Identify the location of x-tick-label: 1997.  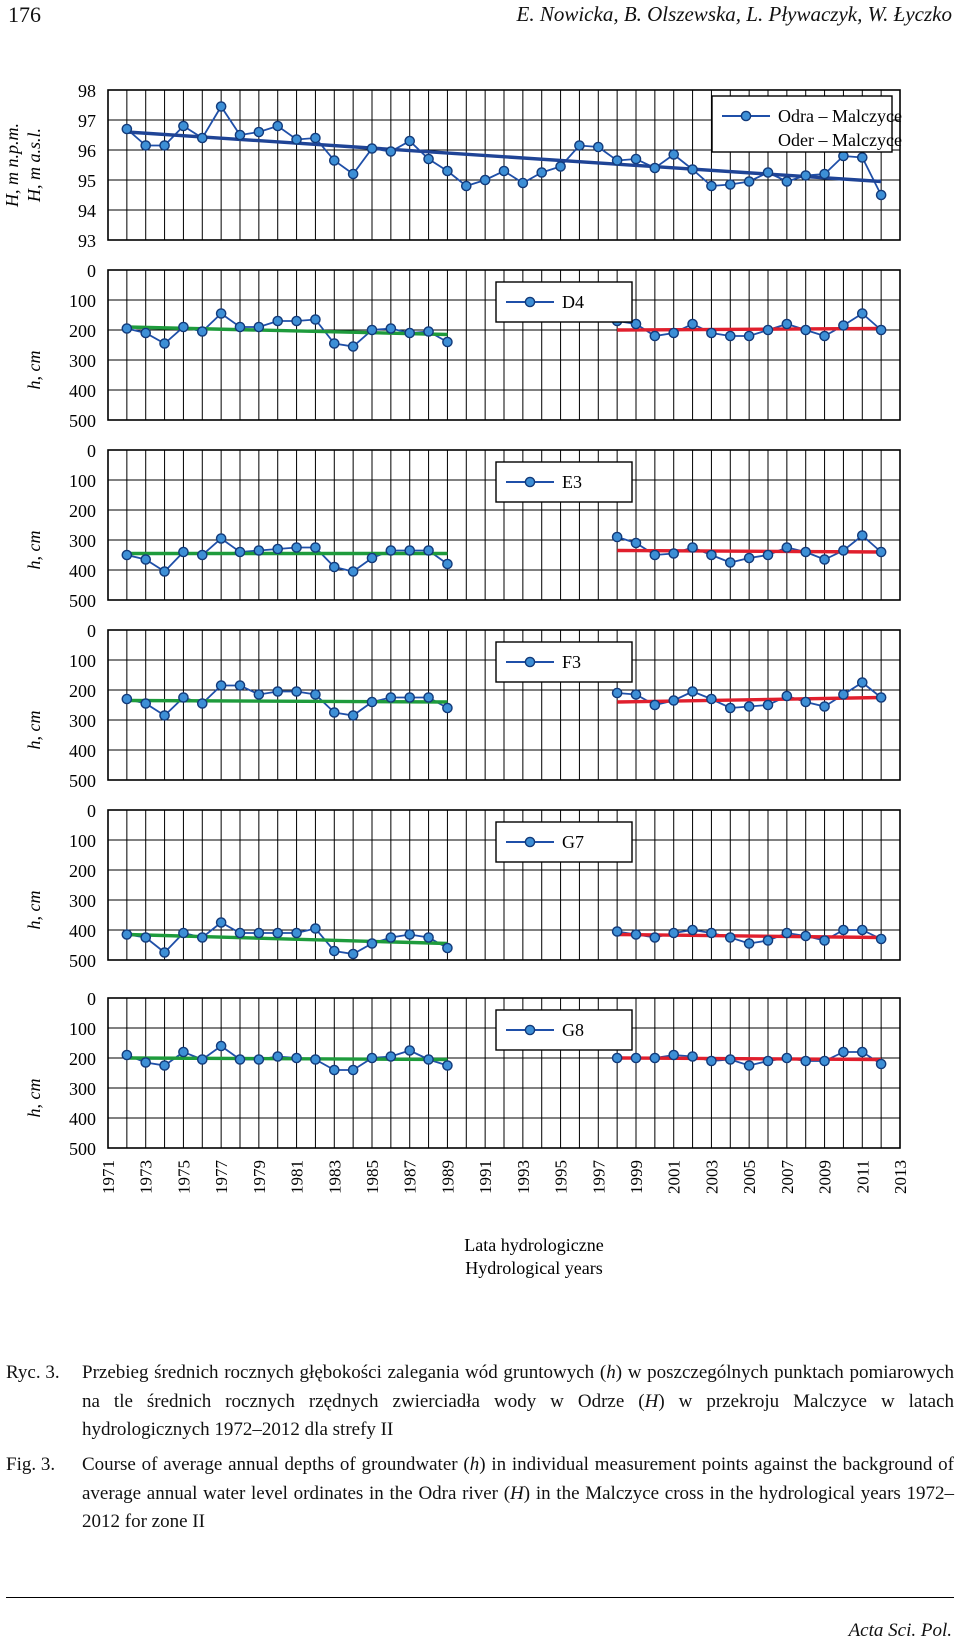
(598, 1177).